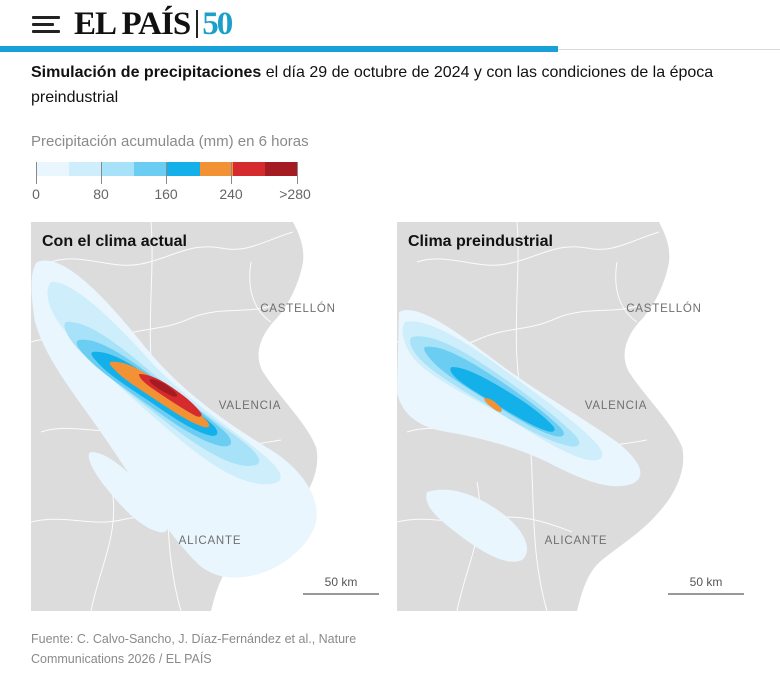 This screenshot has height=686, width=780. I want to click on legend-label: 240, so click(231, 194).